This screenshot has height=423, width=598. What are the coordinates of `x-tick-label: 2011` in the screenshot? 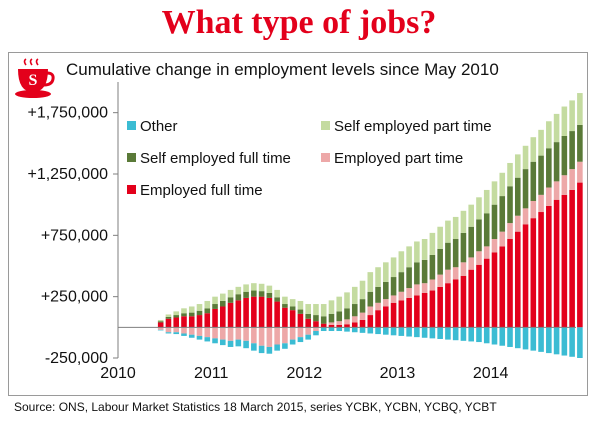 It's located at (211, 373).